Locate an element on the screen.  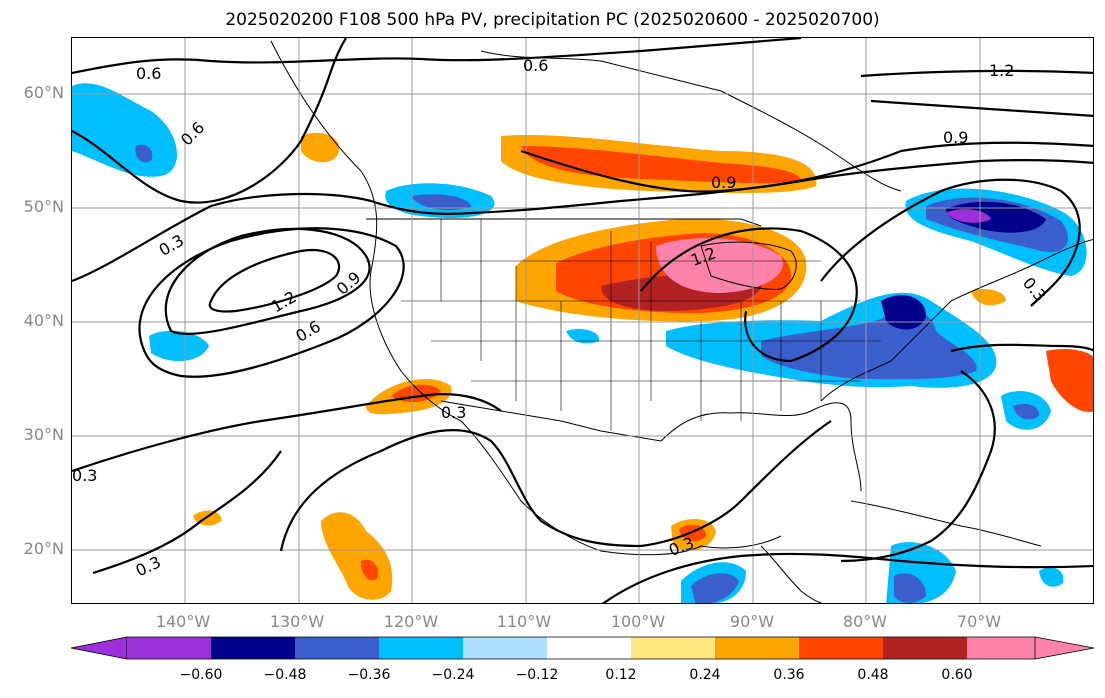
contour-label-8: 0.9 is located at coordinates (723, 182).